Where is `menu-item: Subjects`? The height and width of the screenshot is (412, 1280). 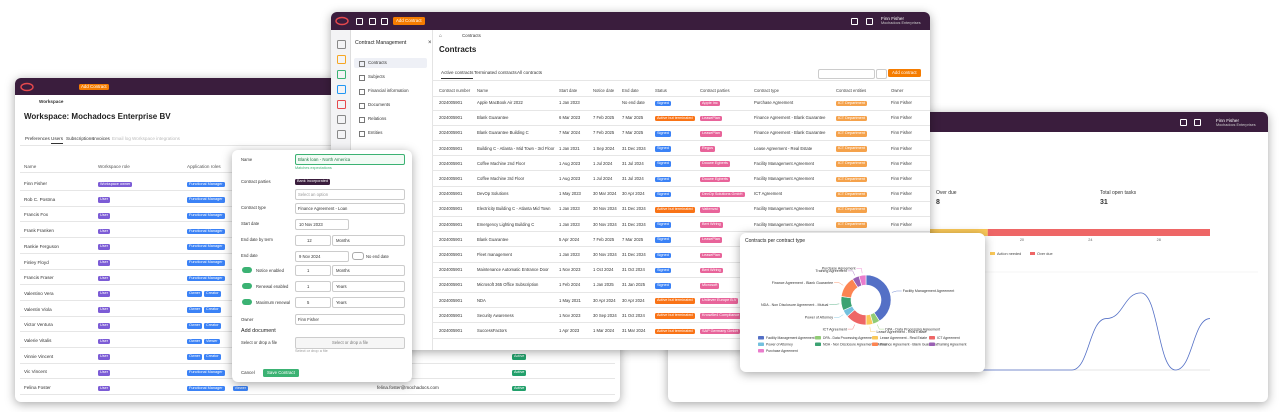 menu-item: Subjects is located at coordinates (376, 76).